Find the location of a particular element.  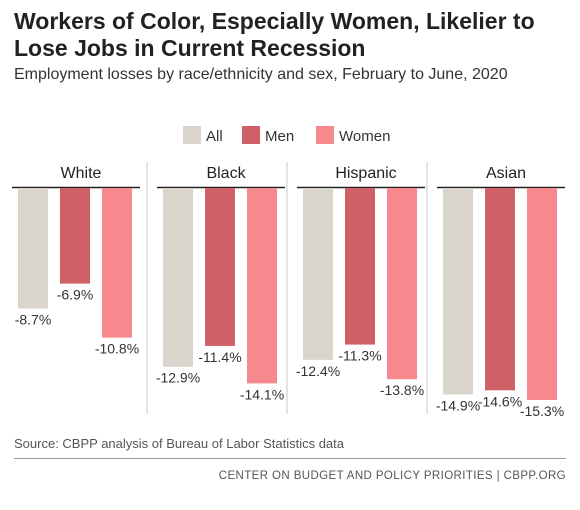

data-label-black-men: -11.4% is located at coordinates (219, 357).